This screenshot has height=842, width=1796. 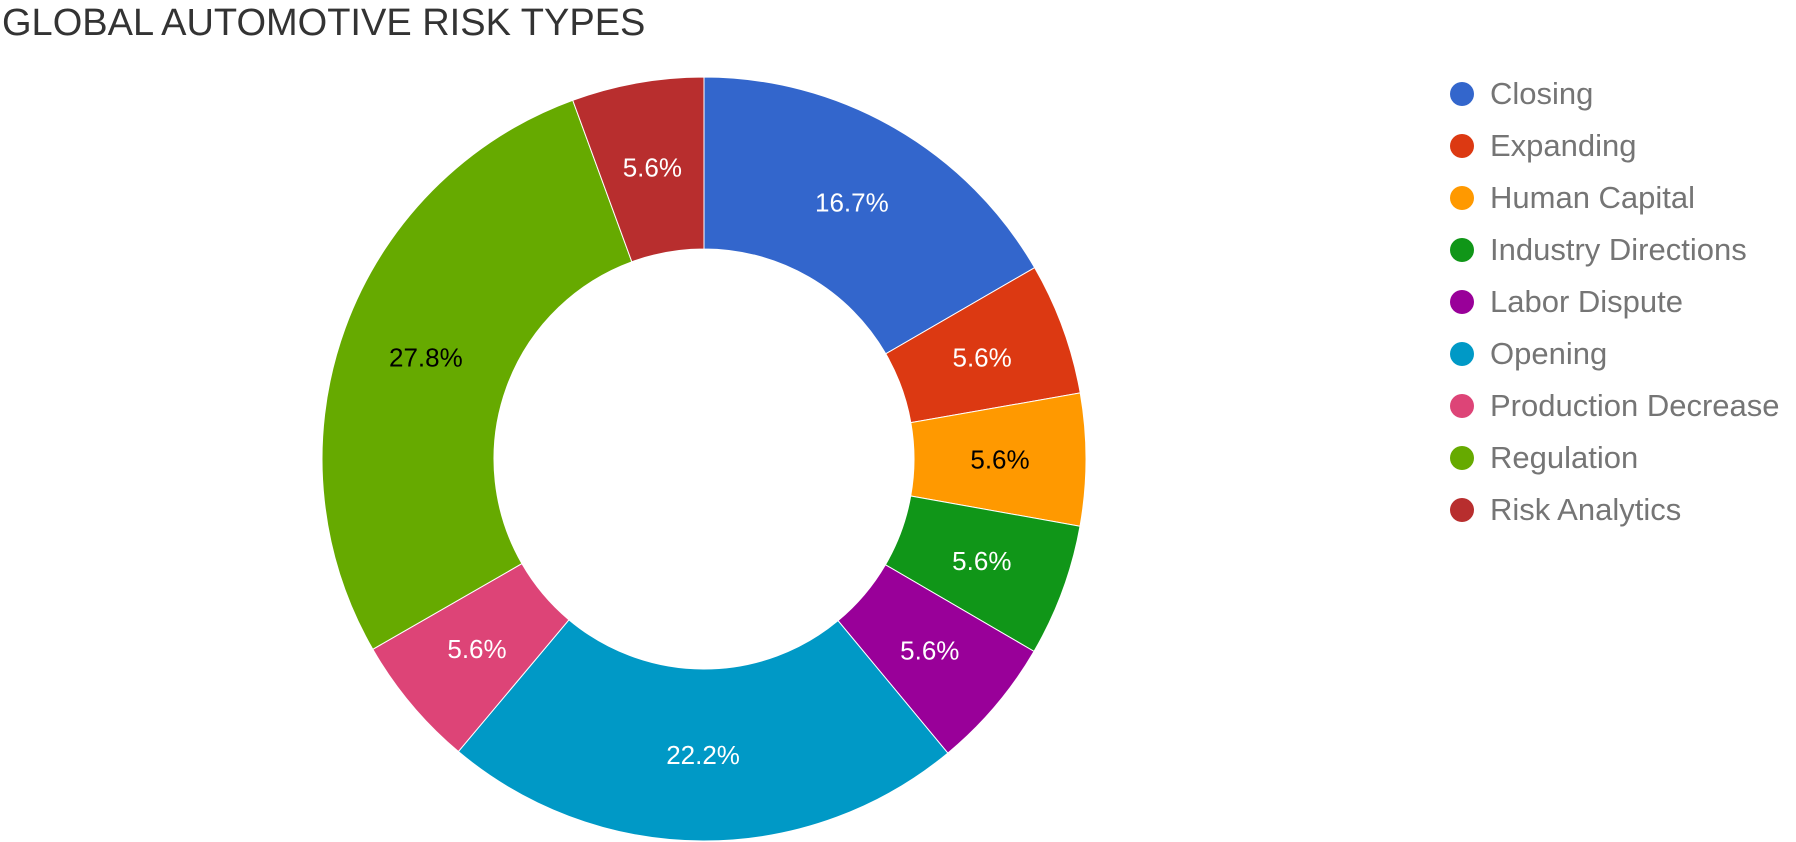 I want to click on legend-label: Production Decrease, so click(x=1635, y=405).